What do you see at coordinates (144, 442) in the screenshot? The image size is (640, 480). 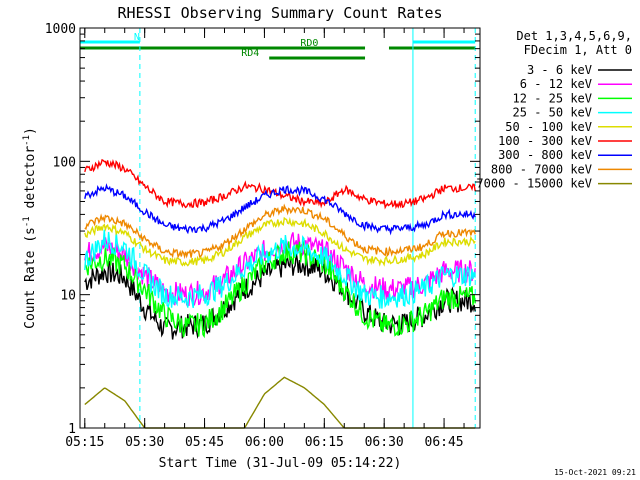 I see `x-tick-label: 05:30` at bounding box center [144, 442].